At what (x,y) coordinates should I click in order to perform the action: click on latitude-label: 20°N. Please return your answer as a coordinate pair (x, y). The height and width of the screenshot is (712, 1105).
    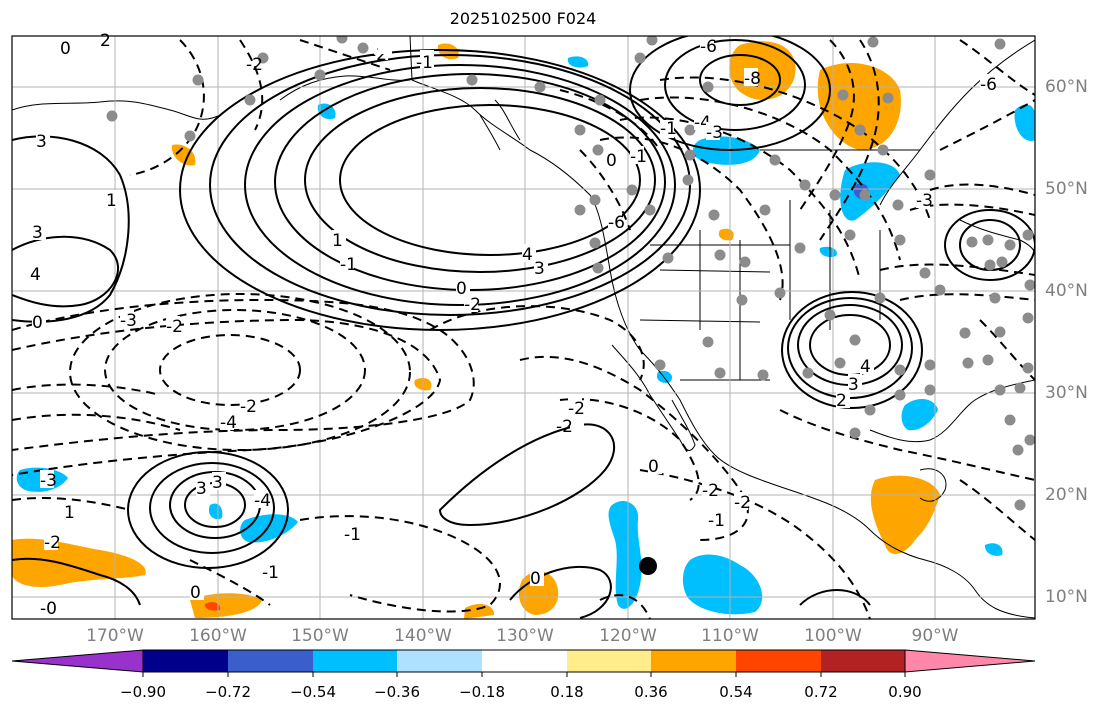
    Looking at the image, I should click on (1066, 495).